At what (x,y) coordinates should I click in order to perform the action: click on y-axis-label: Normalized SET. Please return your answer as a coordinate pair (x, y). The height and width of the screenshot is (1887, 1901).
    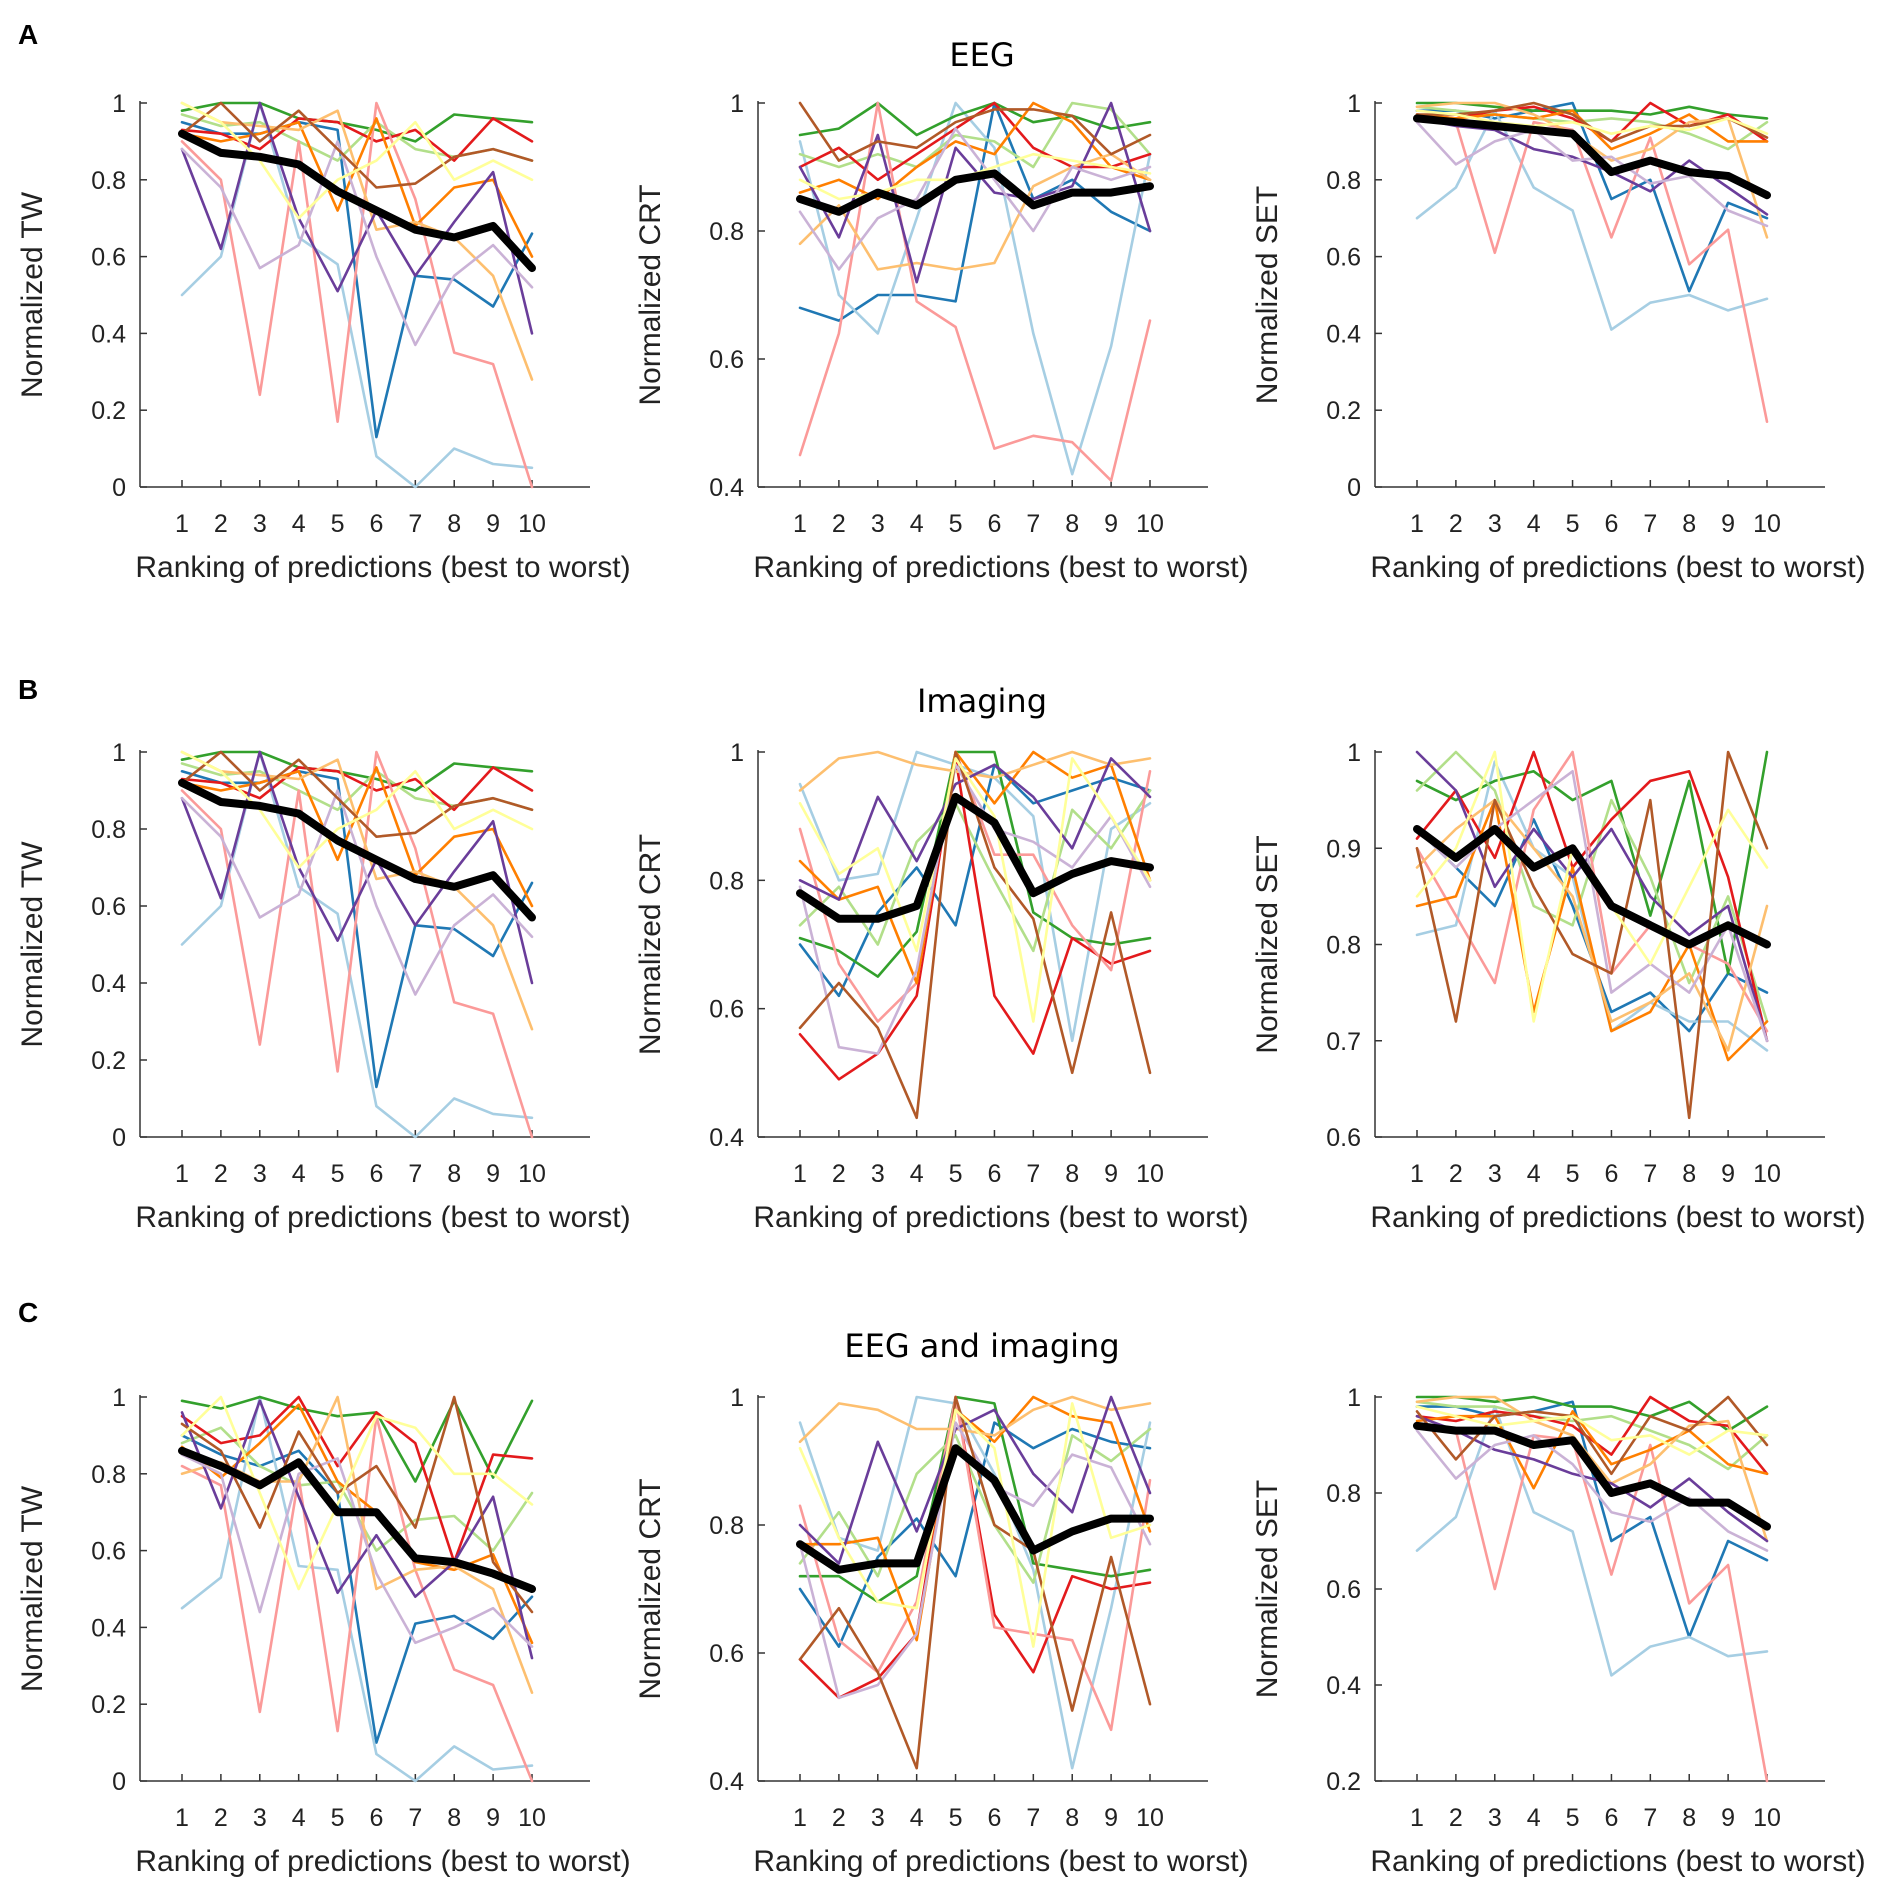
    Looking at the image, I should click on (1267, 1589).